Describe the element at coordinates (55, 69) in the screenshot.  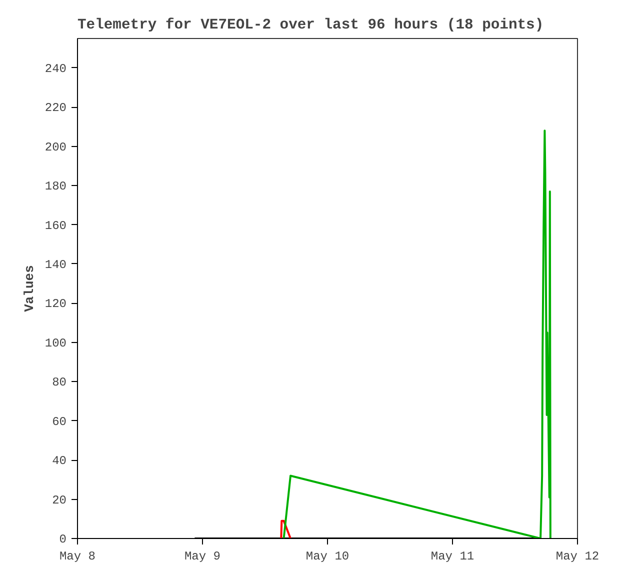
I see `y-tick-label: 240` at that location.